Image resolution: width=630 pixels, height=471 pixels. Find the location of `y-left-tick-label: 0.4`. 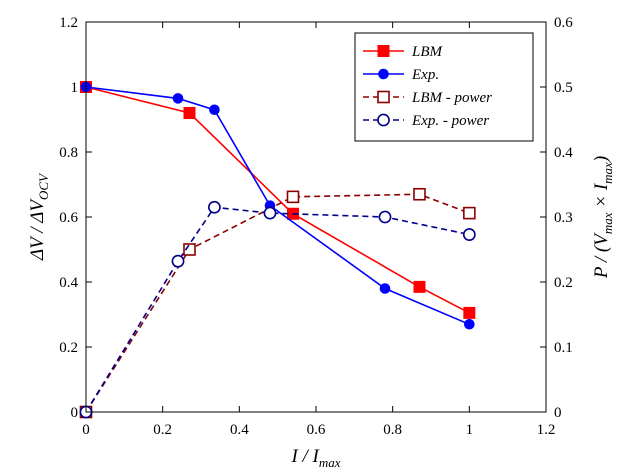

y-left-tick-label: 0.4 is located at coordinates (68, 283).